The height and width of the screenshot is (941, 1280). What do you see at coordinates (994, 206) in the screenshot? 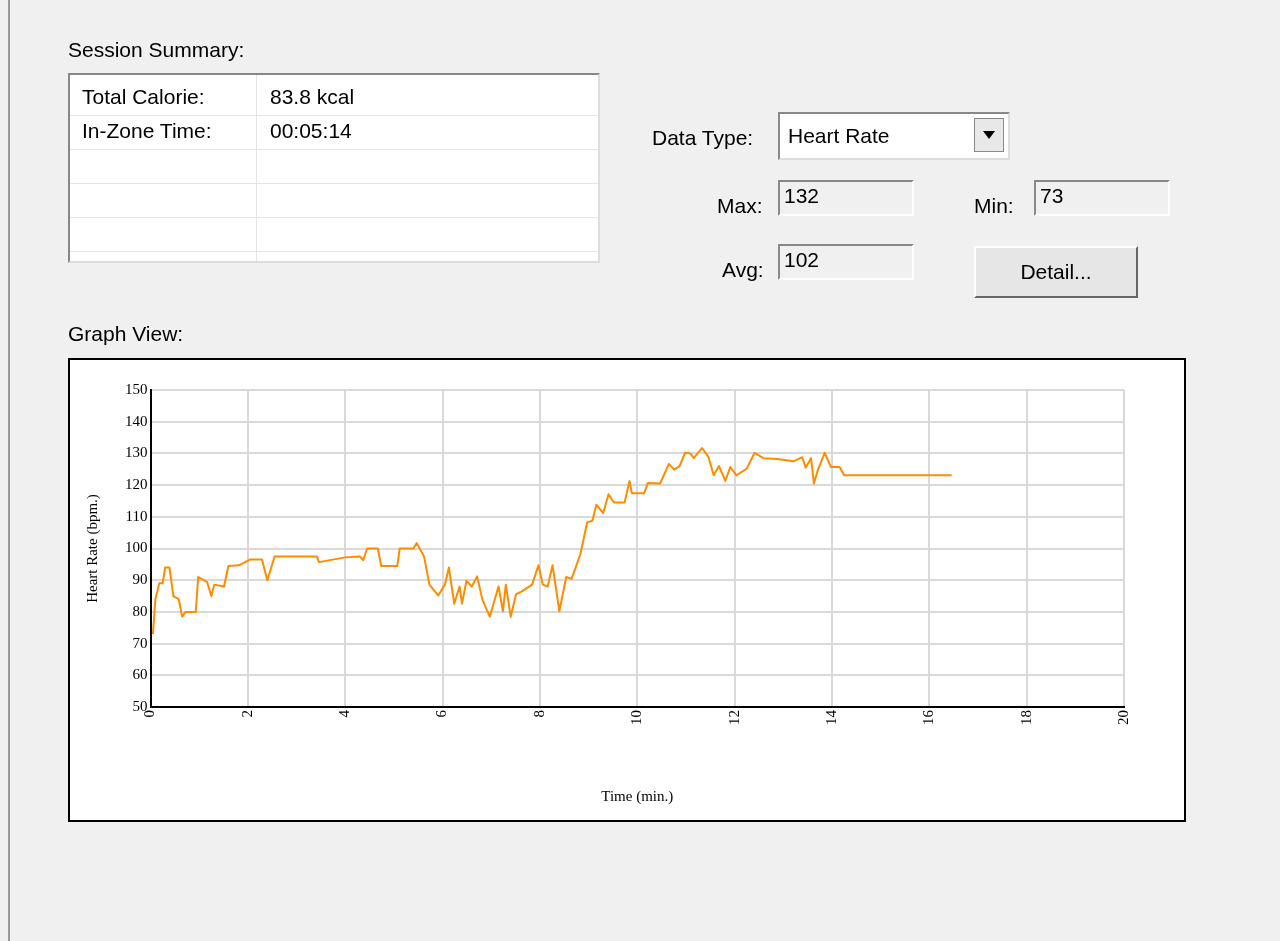
I see `text: Min:` at bounding box center [994, 206].